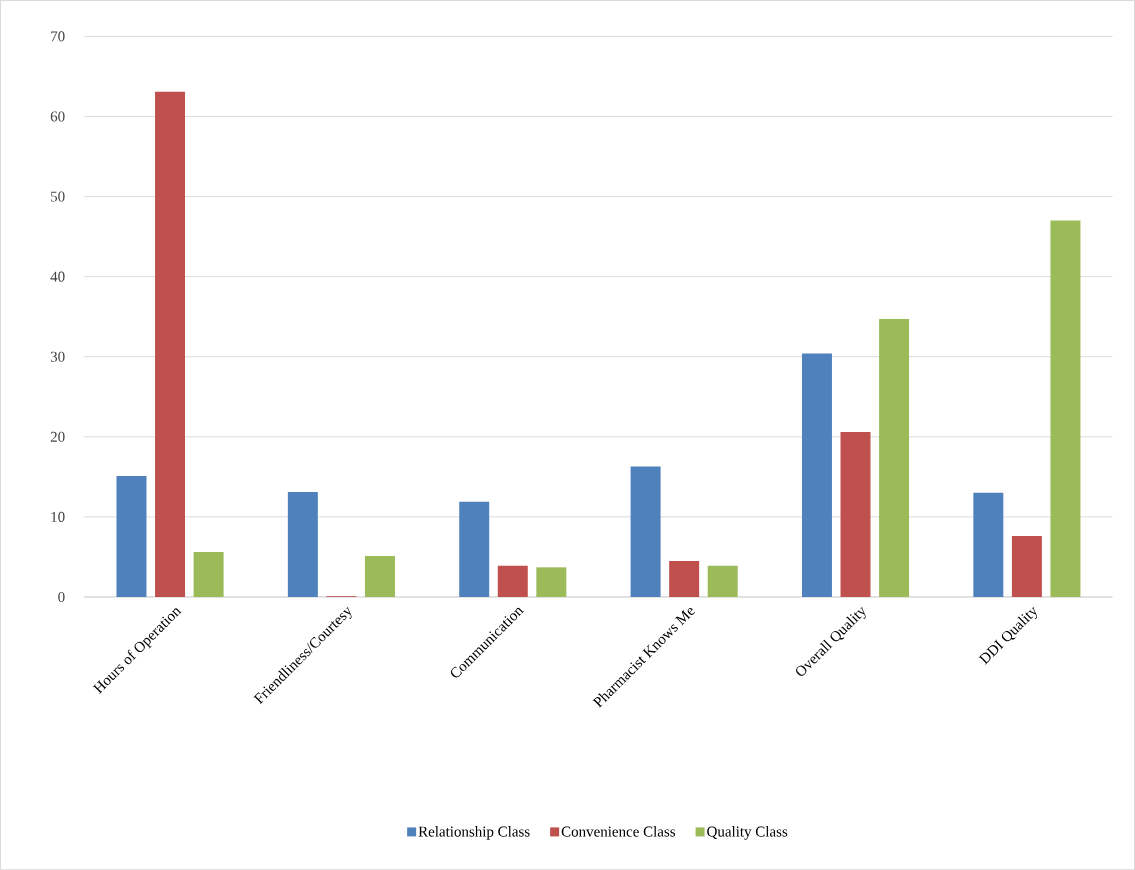  What do you see at coordinates (747, 833) in the screenshot?
I see `legend-label: Quality Class` at bounding box center [747, 833].